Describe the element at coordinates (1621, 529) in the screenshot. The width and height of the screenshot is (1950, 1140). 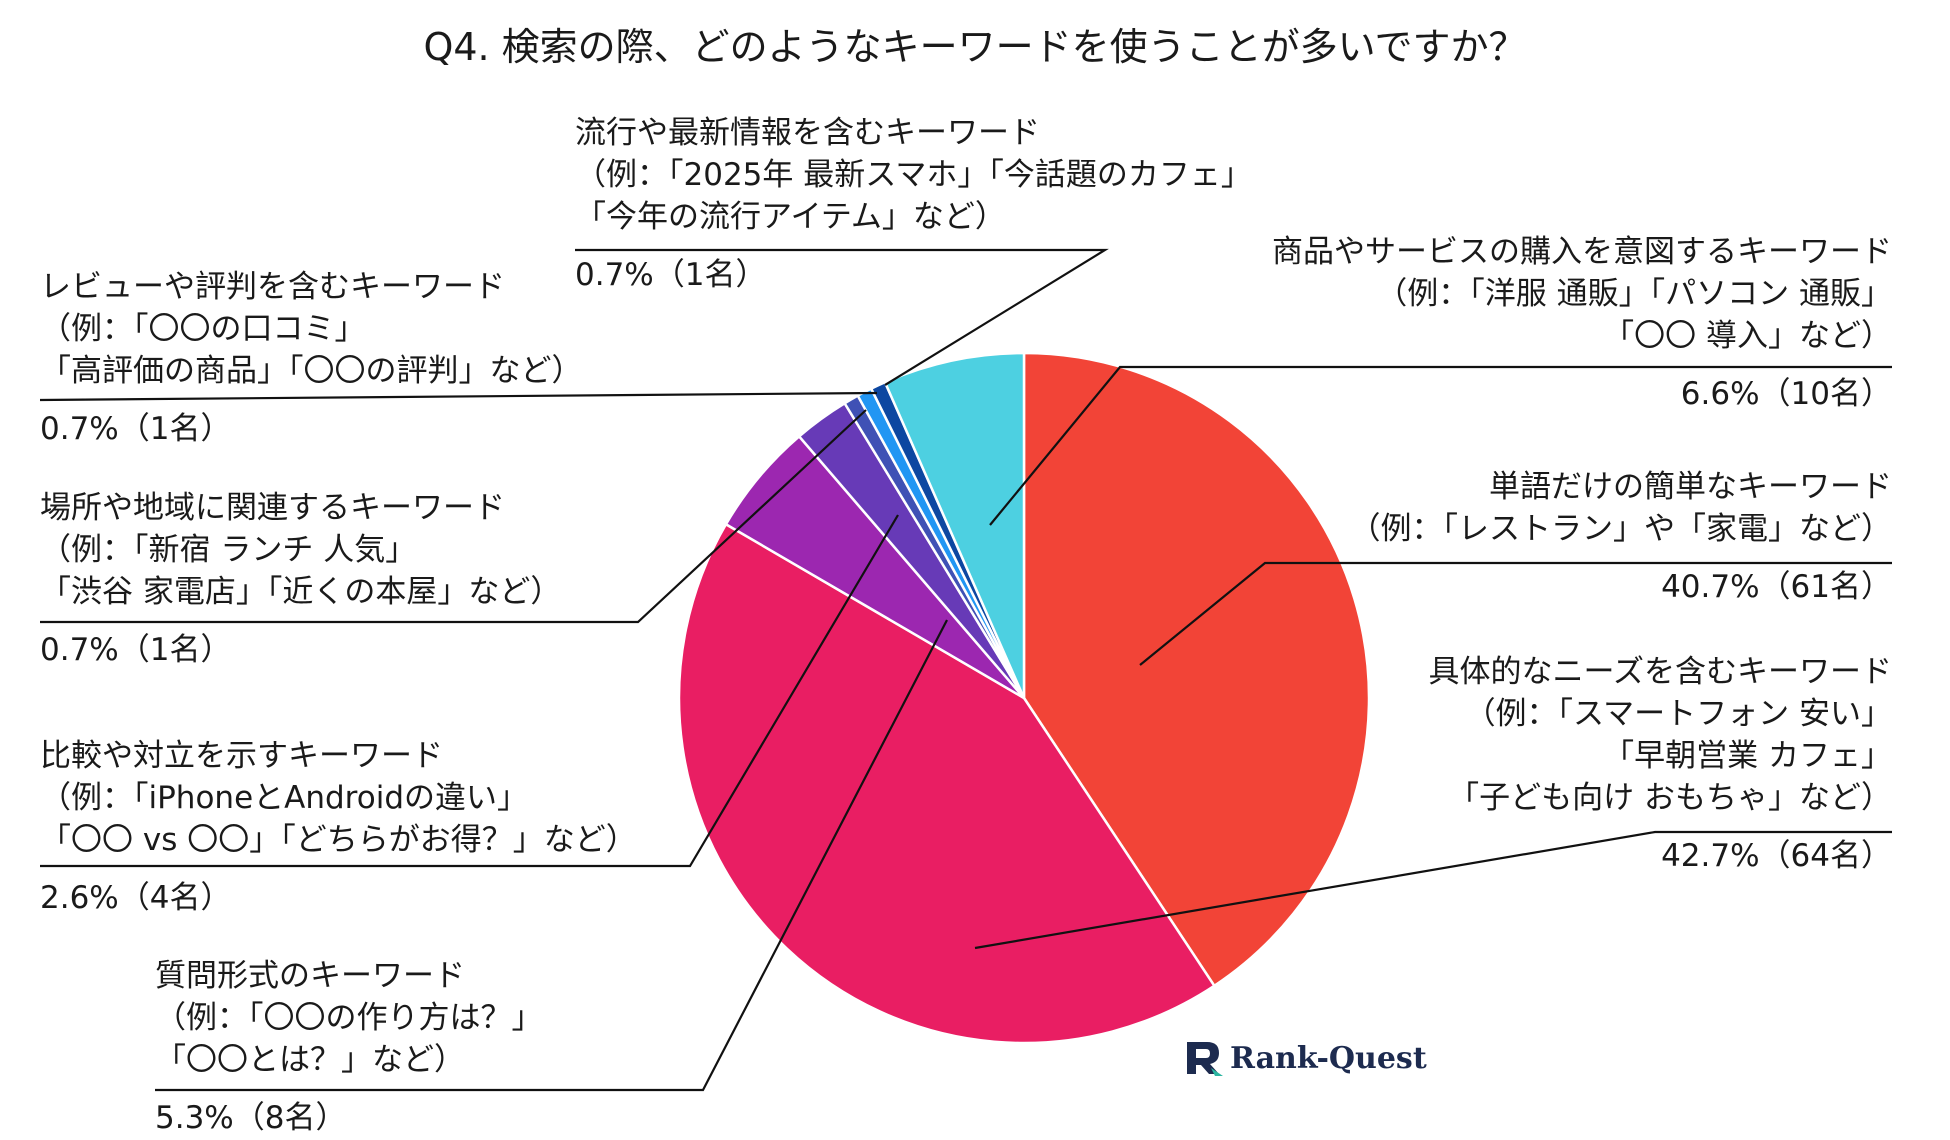
I see `slice-label-line: （例：「レストラン」や「家電」など）` at that location.